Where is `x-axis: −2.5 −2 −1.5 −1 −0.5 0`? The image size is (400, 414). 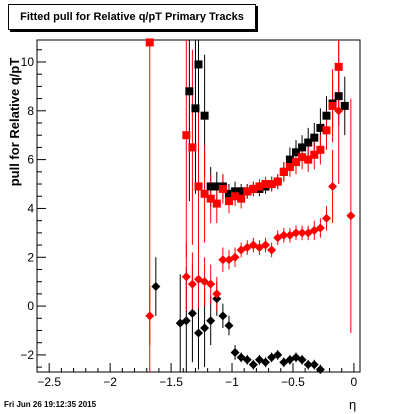
x-axis: −2.5 −2 −1.5 −1 −0.5 0 is located at coordinates (197, 376).